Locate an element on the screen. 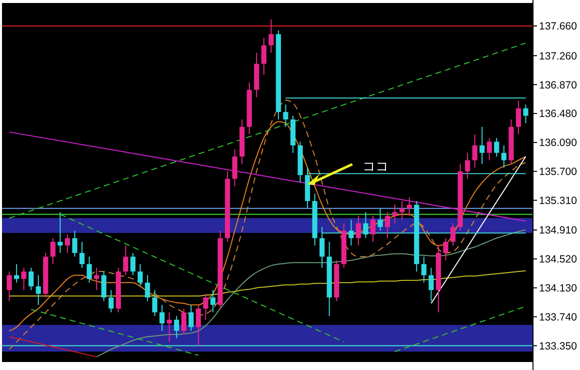 The image size is (580, 370). y-tick-label: 136.090 is located at coordinates (558, 143).